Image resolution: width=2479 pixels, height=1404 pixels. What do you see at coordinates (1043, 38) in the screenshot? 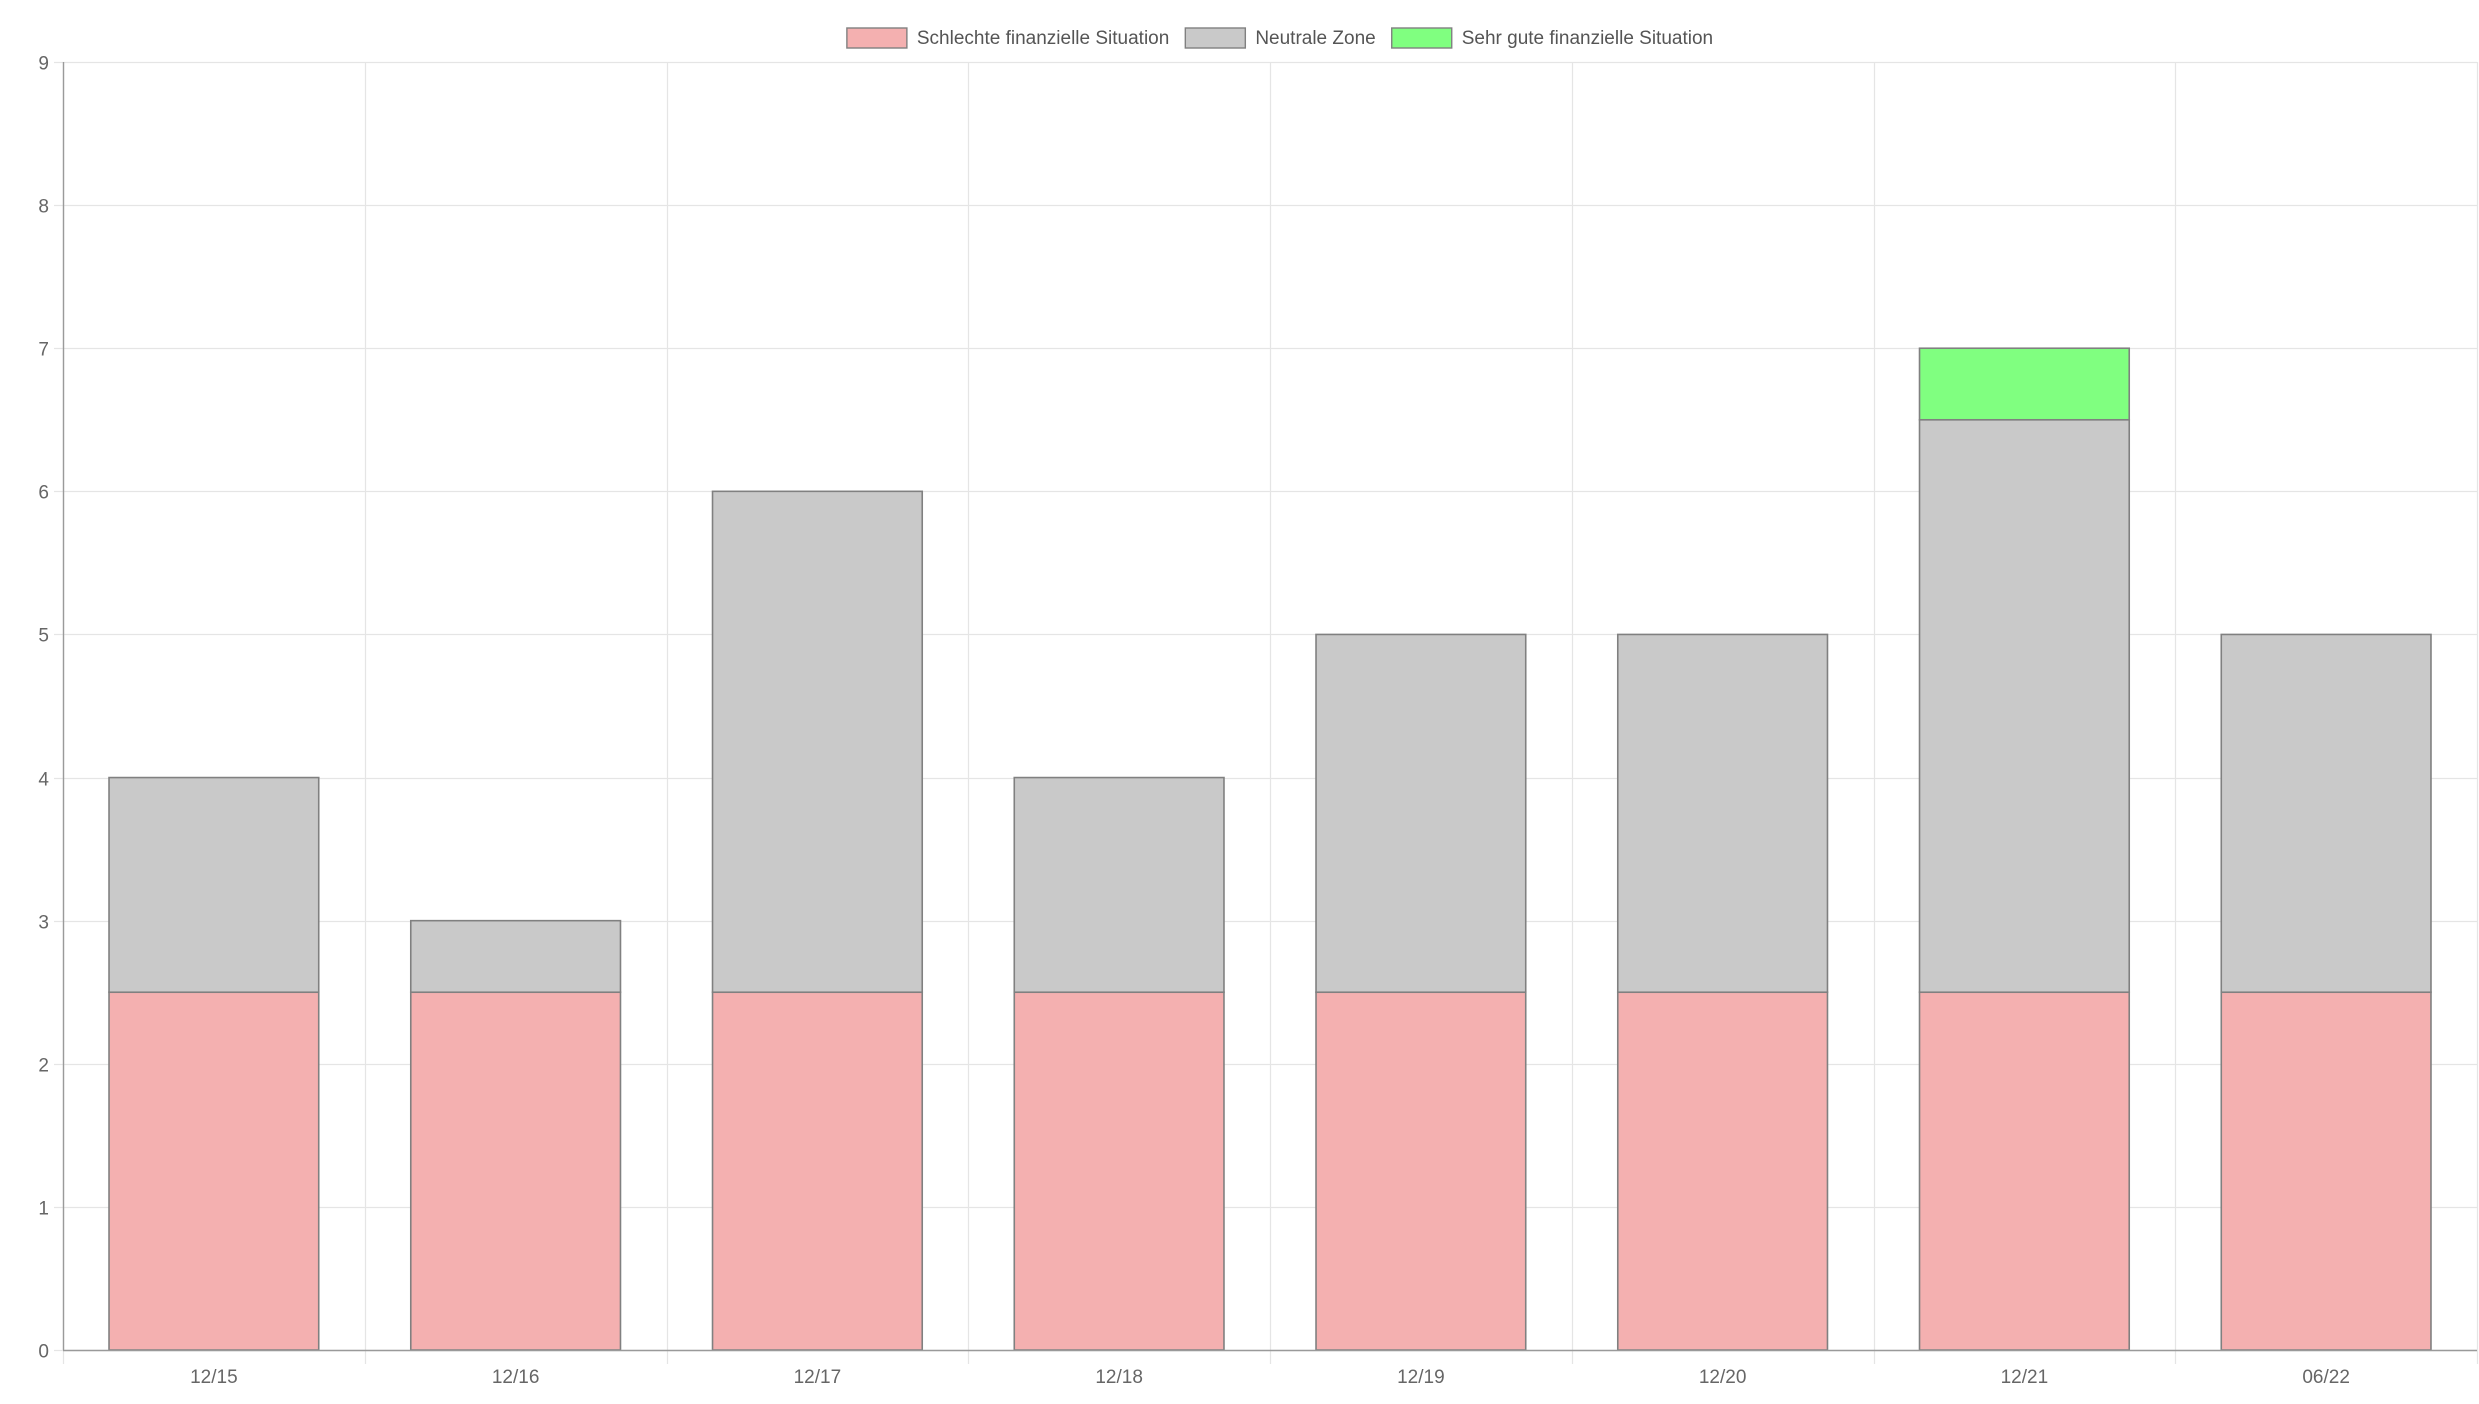
I see `legend-label-1: Schlechte finanzielle Situation` at bounding box center [1043, 38].